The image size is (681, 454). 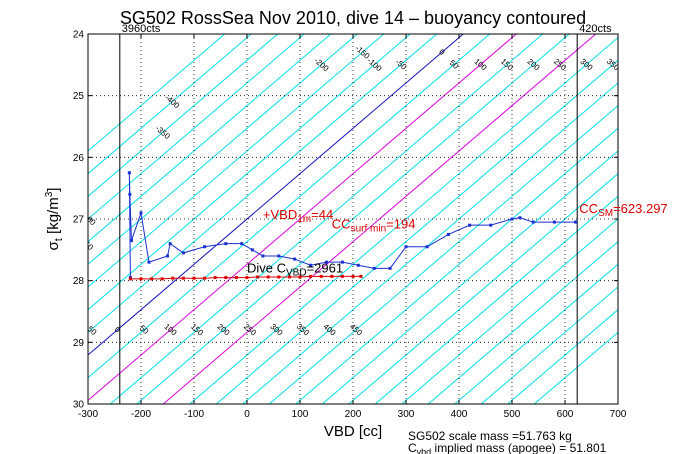 I want to click on contour-label: 400, so click(x=639, y=65).